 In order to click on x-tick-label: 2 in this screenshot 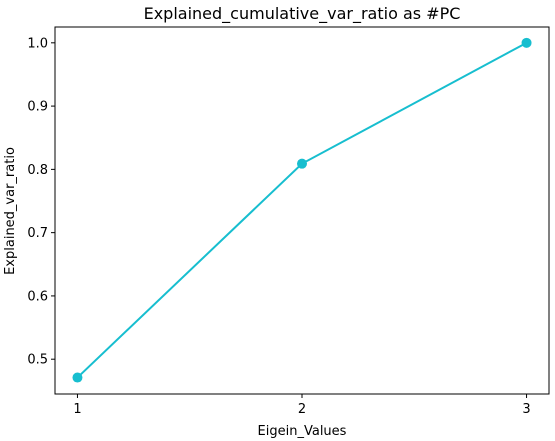, I will do `click(302, 409)`.